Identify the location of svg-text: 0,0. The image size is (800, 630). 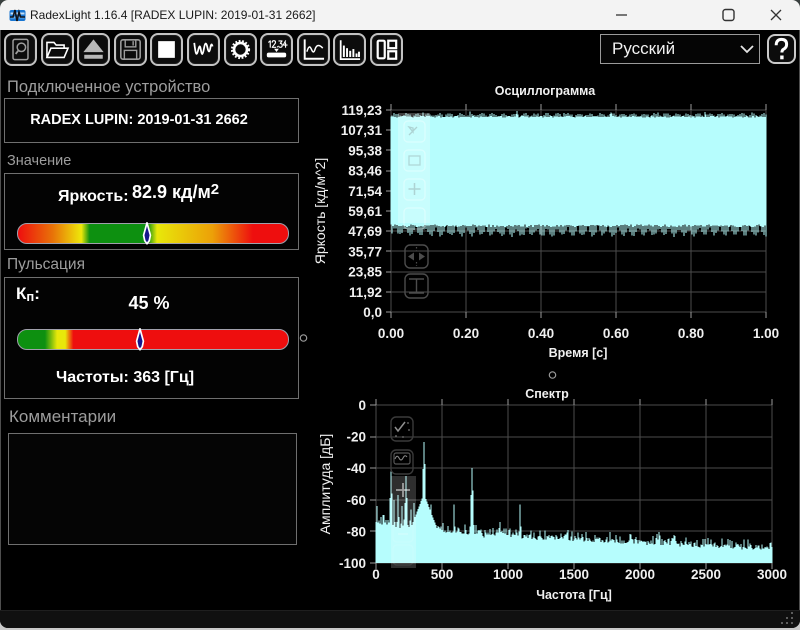
(372, 312).